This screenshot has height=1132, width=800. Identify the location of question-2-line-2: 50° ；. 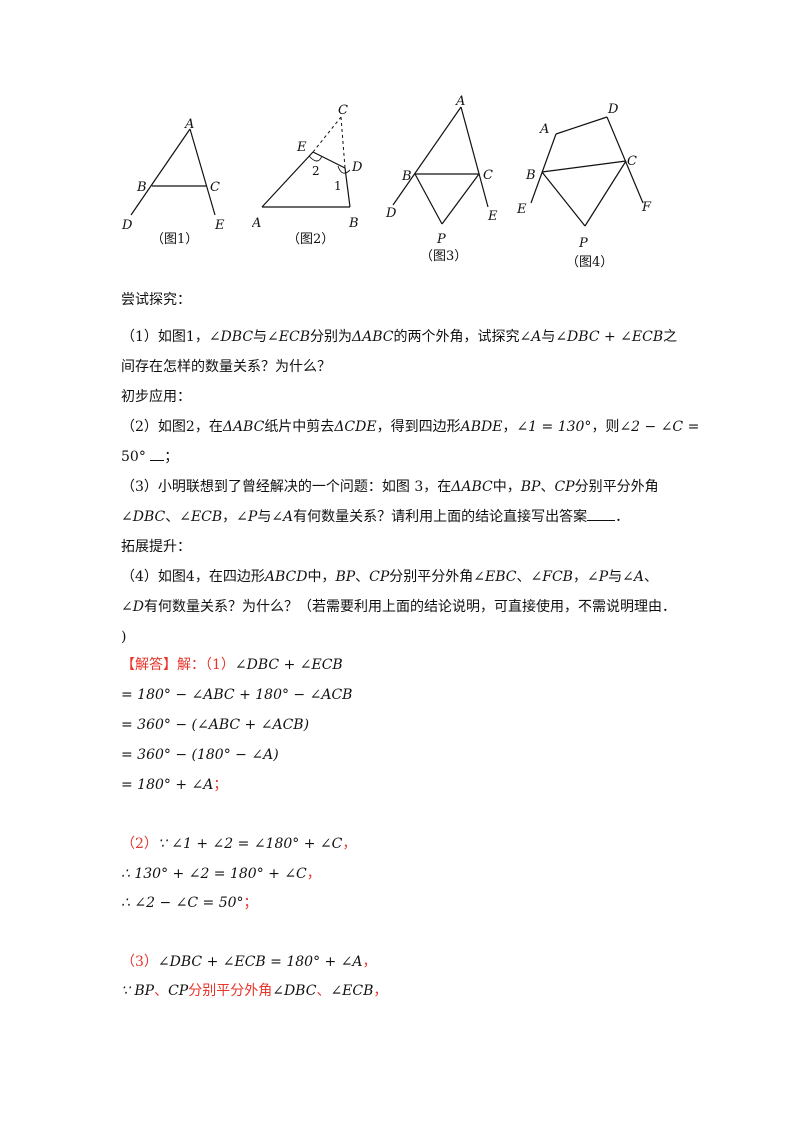
(150, 456).